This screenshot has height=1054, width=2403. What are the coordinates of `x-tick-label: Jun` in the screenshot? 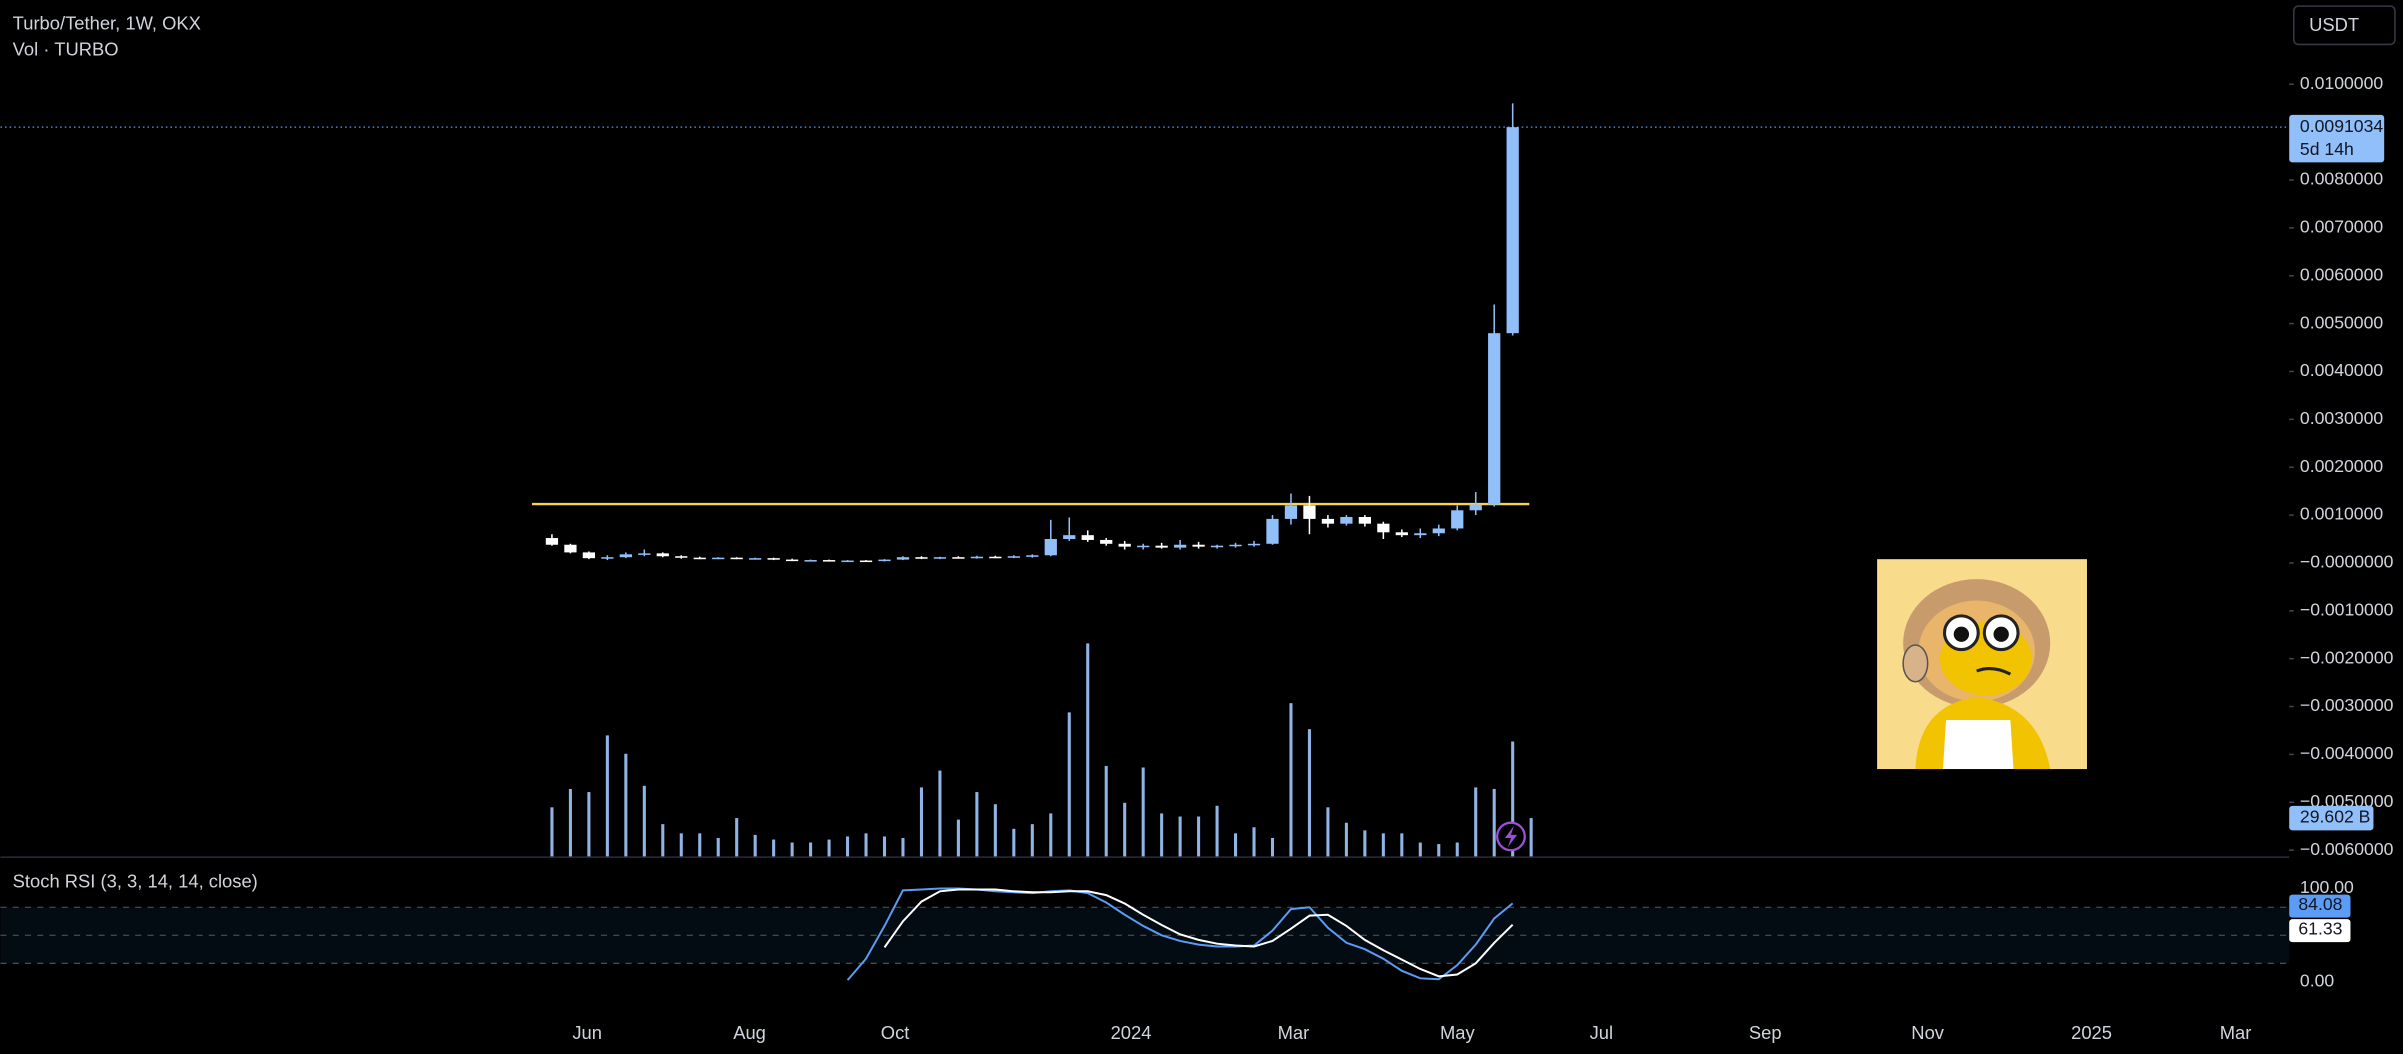 It's located at (587, 1032).